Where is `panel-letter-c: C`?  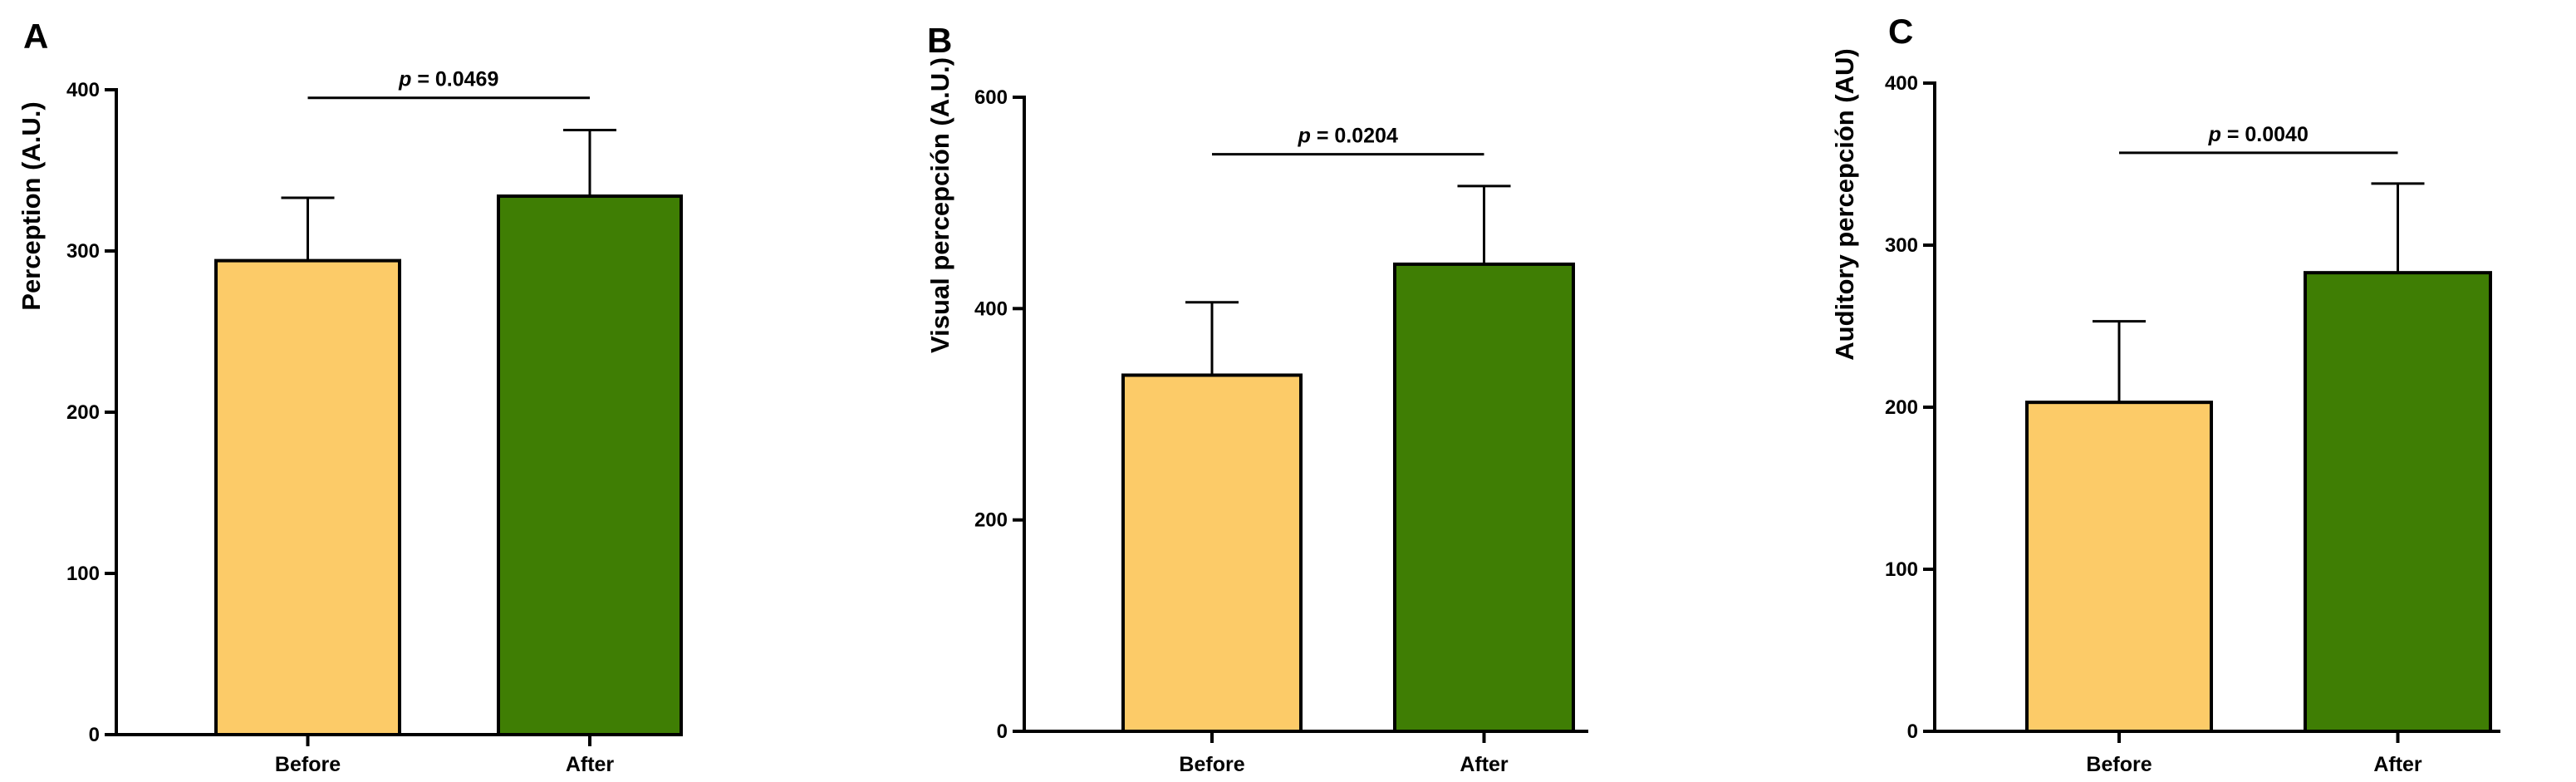 panel-letter-c: C is located at coordinates (1900, 31).